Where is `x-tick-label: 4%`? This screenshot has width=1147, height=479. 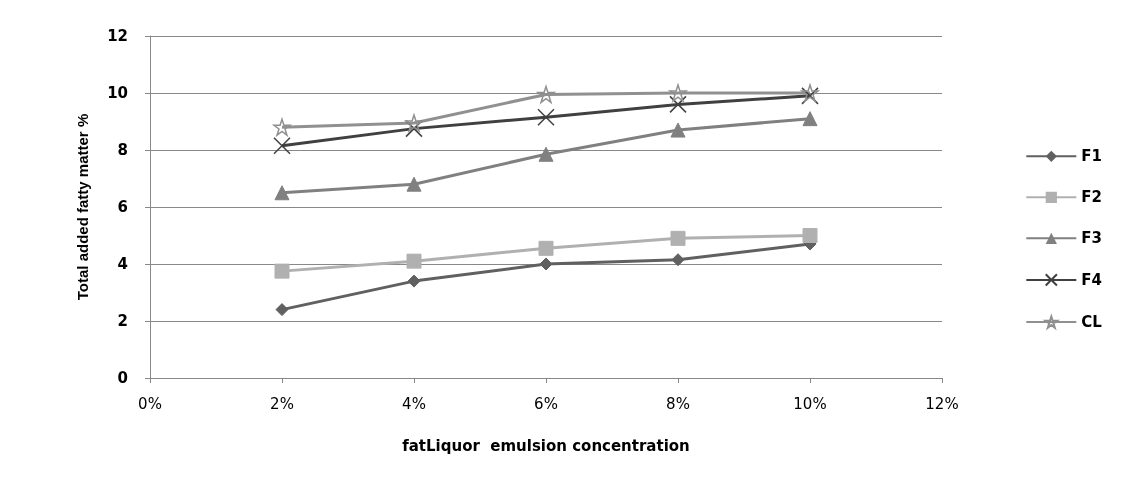 x-tick-label: 4% is located at coordinates (414, 403).